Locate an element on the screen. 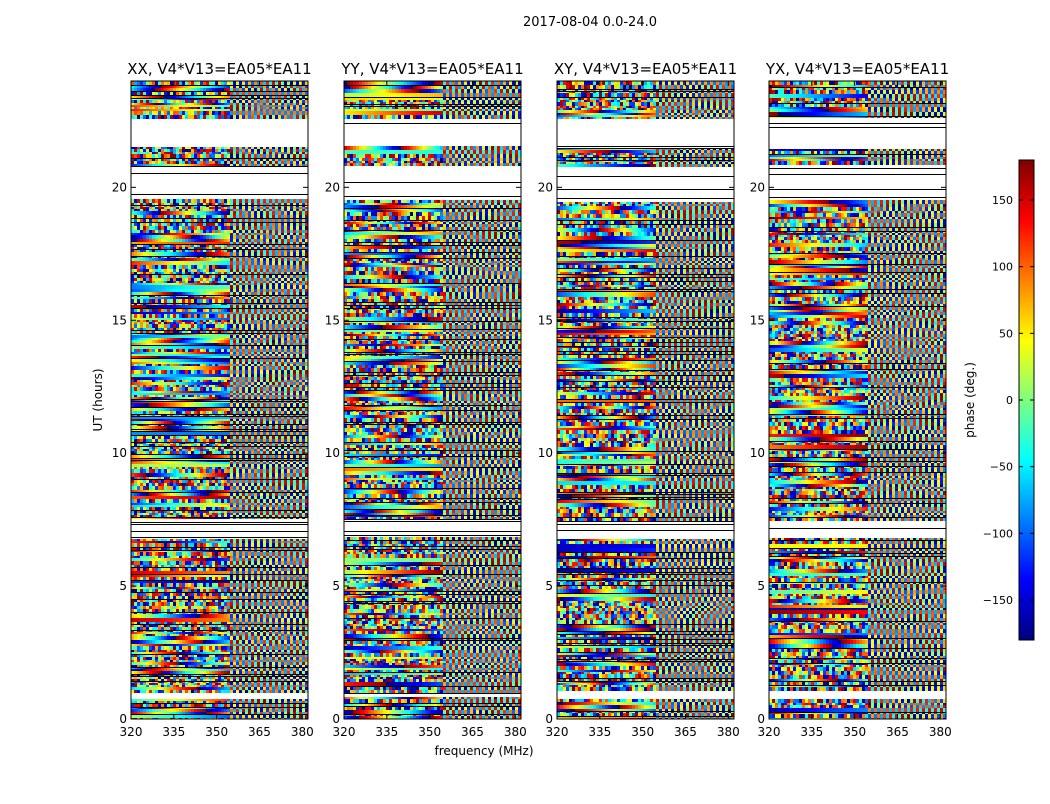 The image size is (1050, 804). colorbar-tick-label: −50 is located at coordinates (1001, 467).